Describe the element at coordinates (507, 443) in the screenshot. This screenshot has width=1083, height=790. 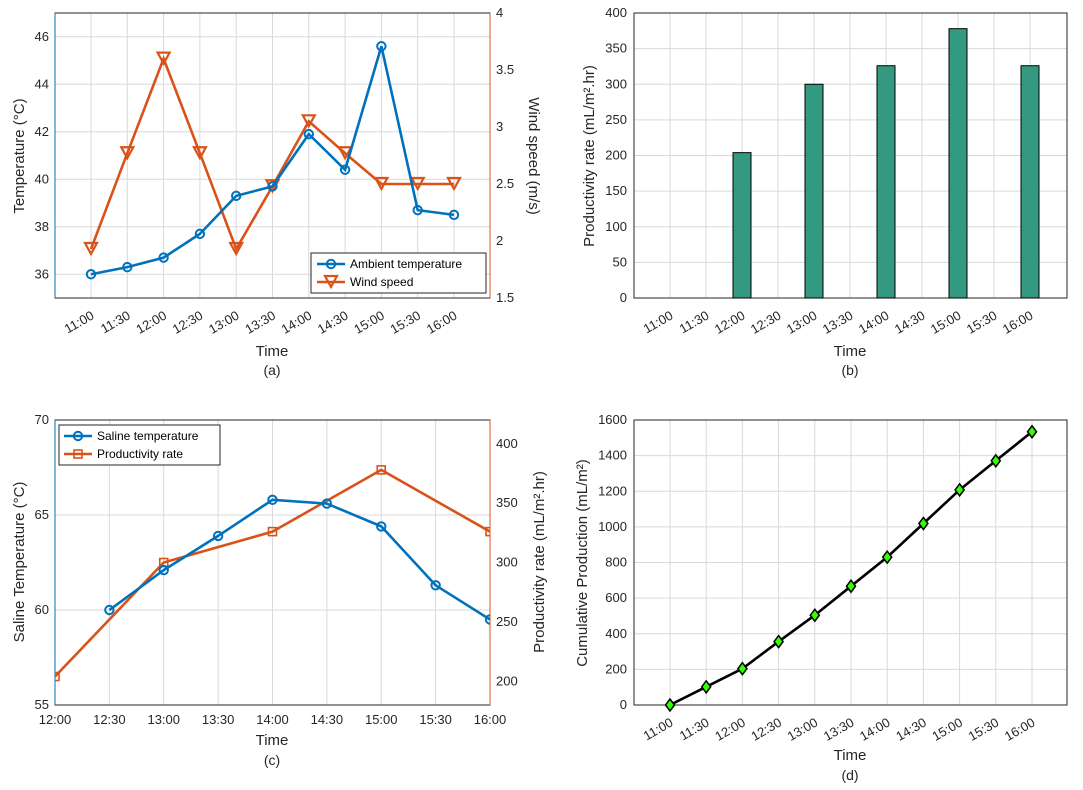
I see `c-y2tick-label: 400` at that location.